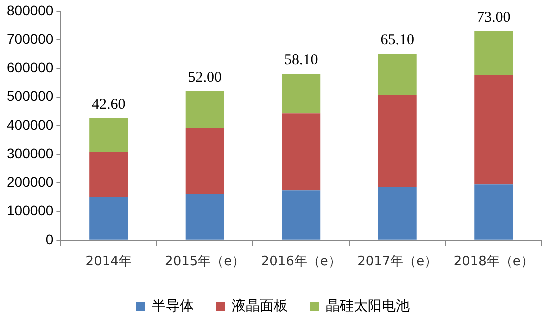 This screenshot has height=324, width=550. I want to click on legend-label: 液晶面板, so click(260, 306).